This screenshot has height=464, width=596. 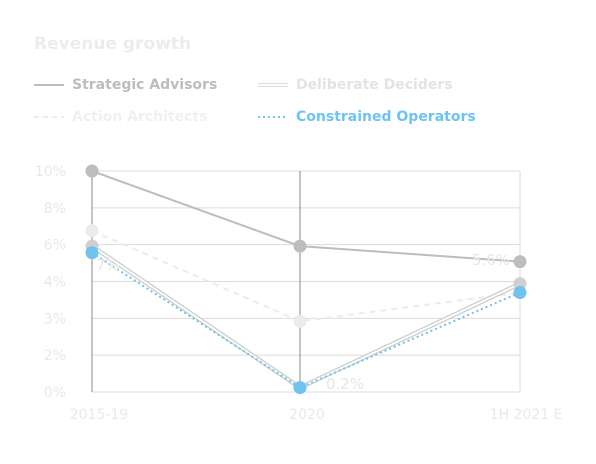 What do you see at coordinates (113, 44) in the screenshot?
I see `chart-title: Revenue growth` at bounding box center [113, 44].